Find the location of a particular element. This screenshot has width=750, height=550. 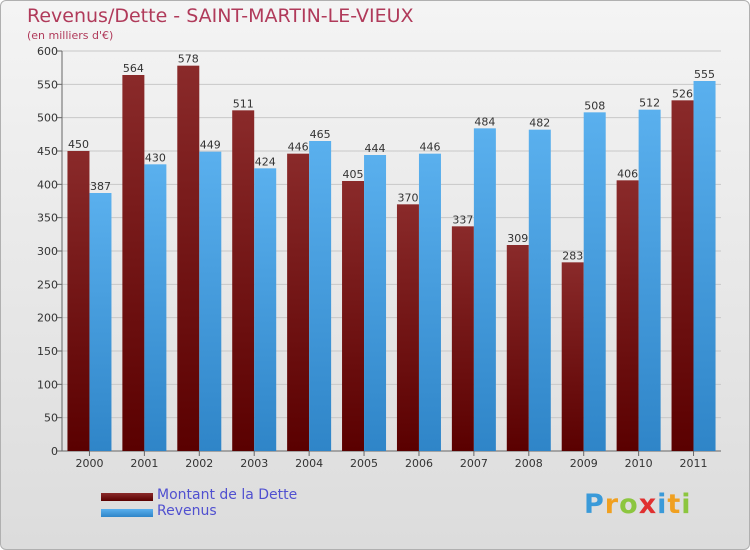

y-tick-label: 550 is located at coordinates (47, 84).